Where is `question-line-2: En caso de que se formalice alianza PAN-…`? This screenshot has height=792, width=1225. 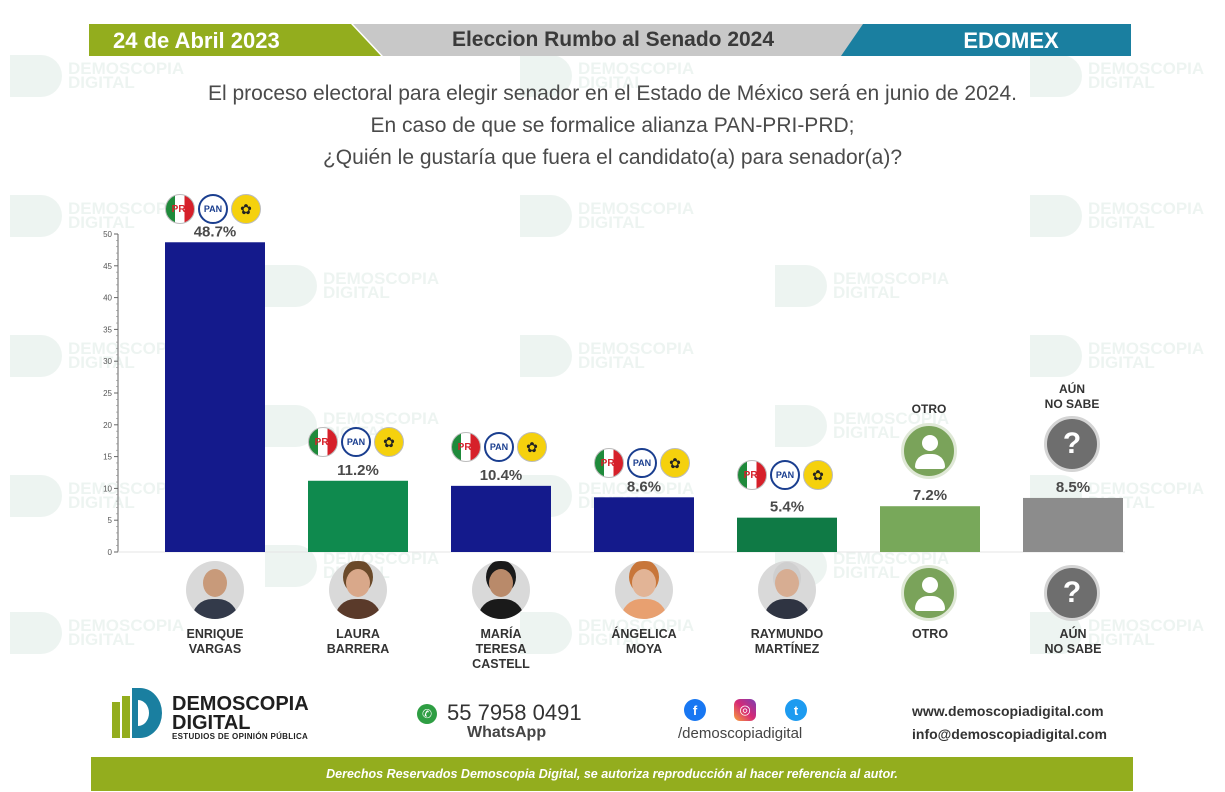 question-line-2: En caso de que se formalice alianza PAN-… is located at coordinates (612, 125).